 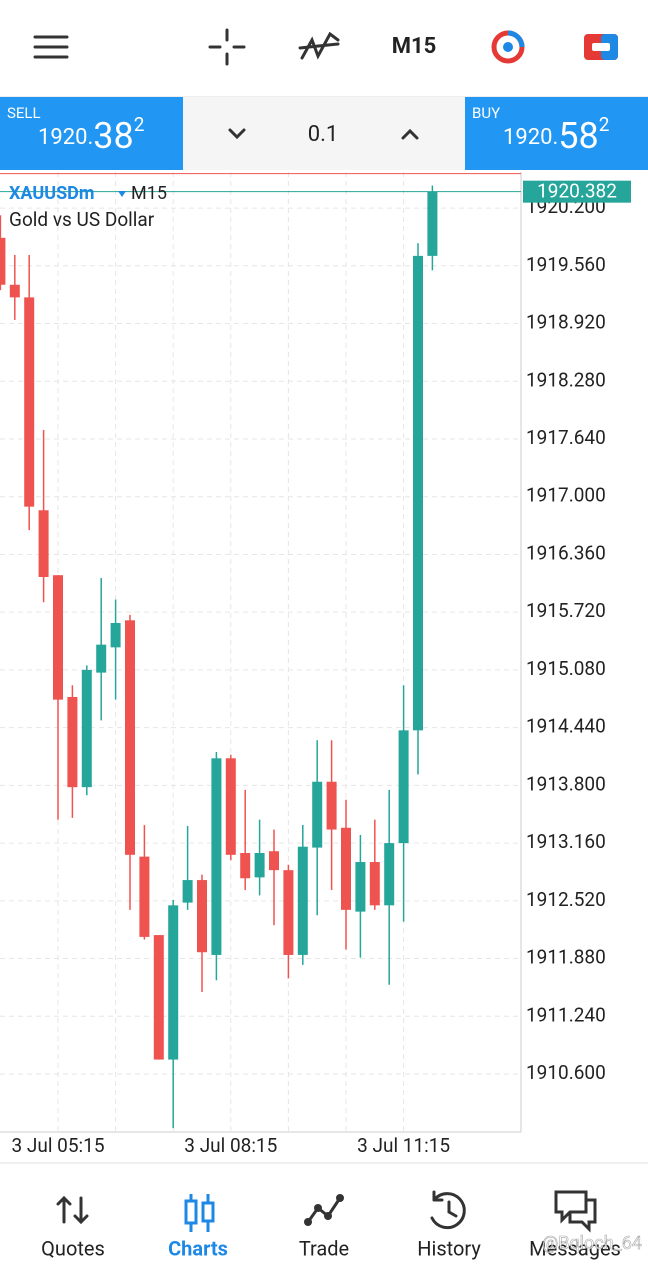 What do you see at coordinates (51, 193) in the screenshot?
I see `symbol: XAUUSDm` at bounding box center [51, 193].